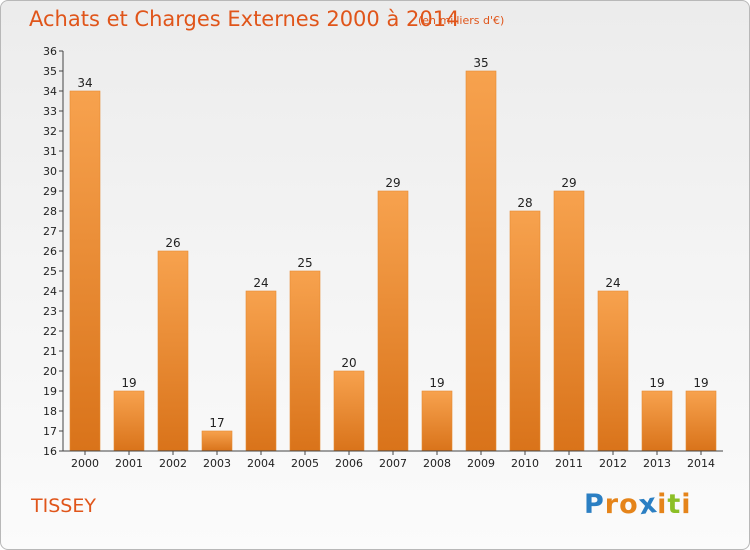 This screenshot has width=750, height=550. What do you see at coordinates (84, 83) in the screenshot?
I see `value-label-2000: 34` at bounding box center [84, 83].